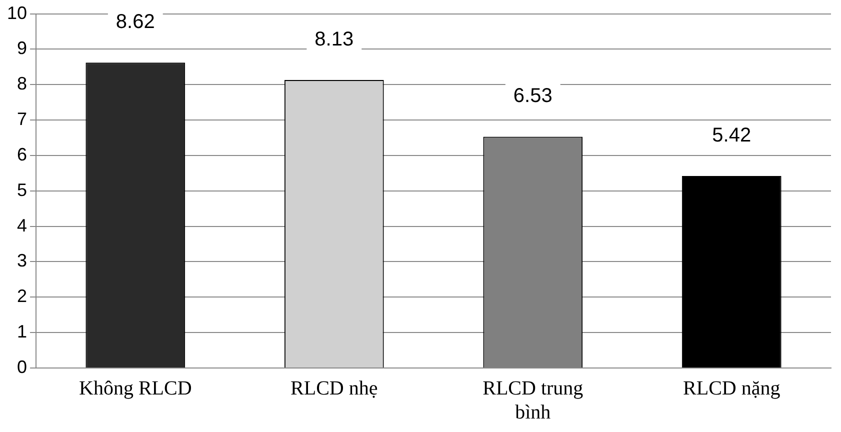 The width and height of the screenshot is (841, 432). What do you see at coordinates (22, 48) in the screenshot?
I see `y-tick-label: 9` at bounding box center [22, 48].